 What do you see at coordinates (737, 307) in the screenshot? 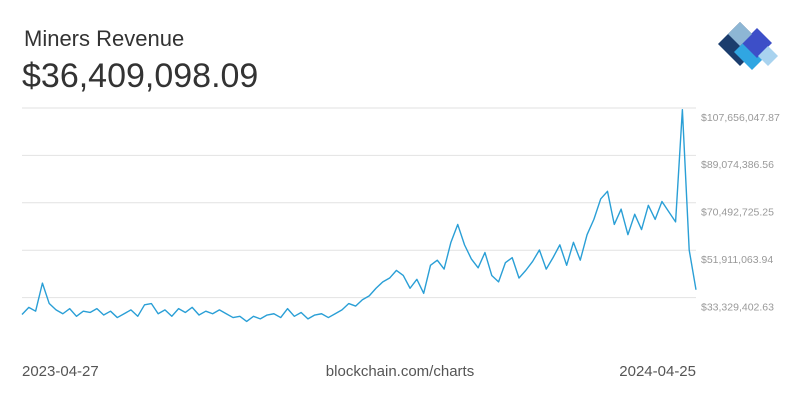
I see `y-tick-label: $33,329,402.63` at bounding box center [737, 307].